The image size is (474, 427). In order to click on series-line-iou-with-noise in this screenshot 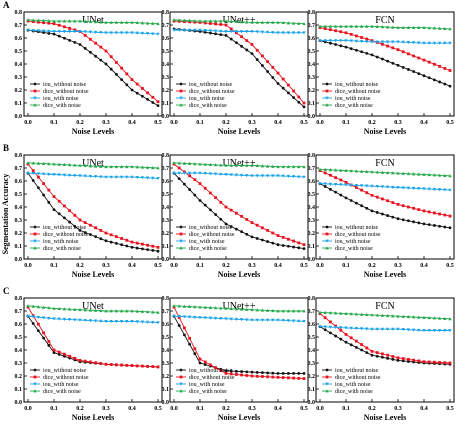, I will do `click(93, 175)`.